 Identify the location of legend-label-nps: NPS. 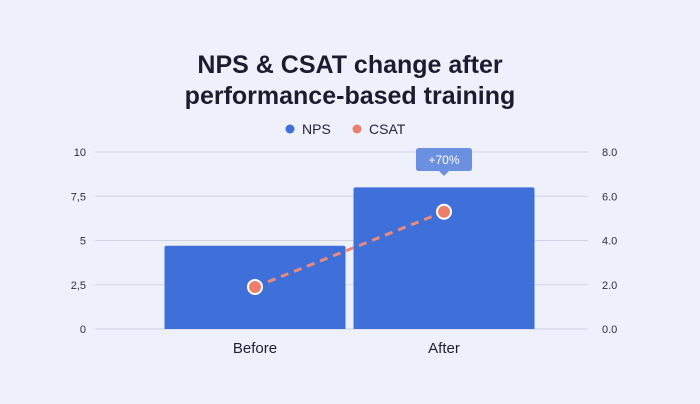
(316, 129).